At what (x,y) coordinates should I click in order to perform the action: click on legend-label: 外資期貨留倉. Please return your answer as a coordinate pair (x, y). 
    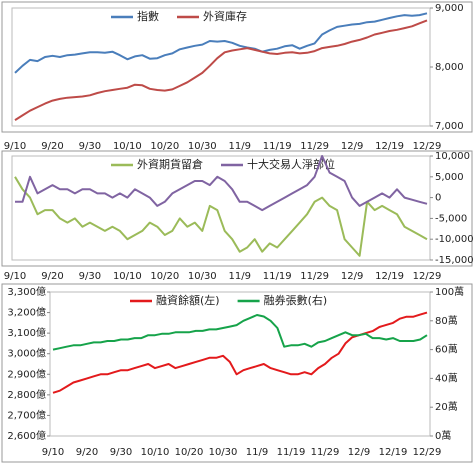
    Looking at the image, I should click on (170, 164).